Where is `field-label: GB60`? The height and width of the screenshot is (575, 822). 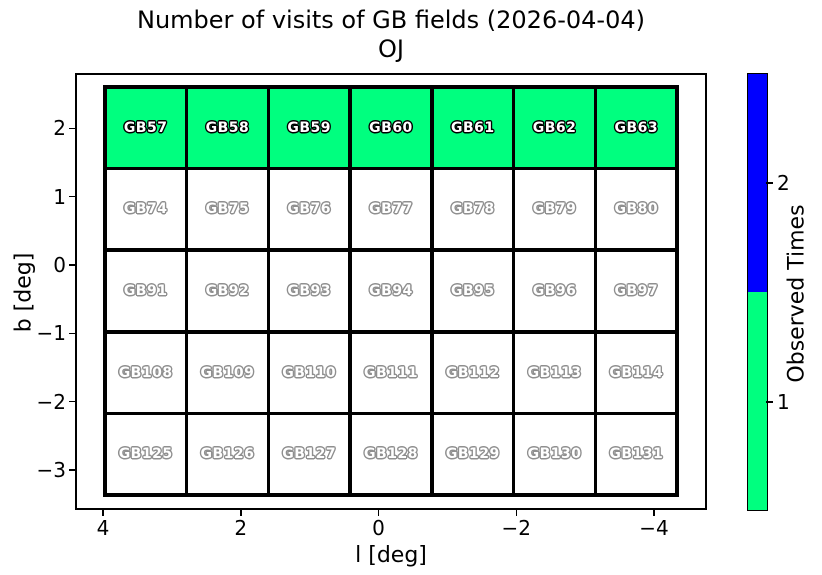 field-label: GB60 is located at coordinates (391, 127).